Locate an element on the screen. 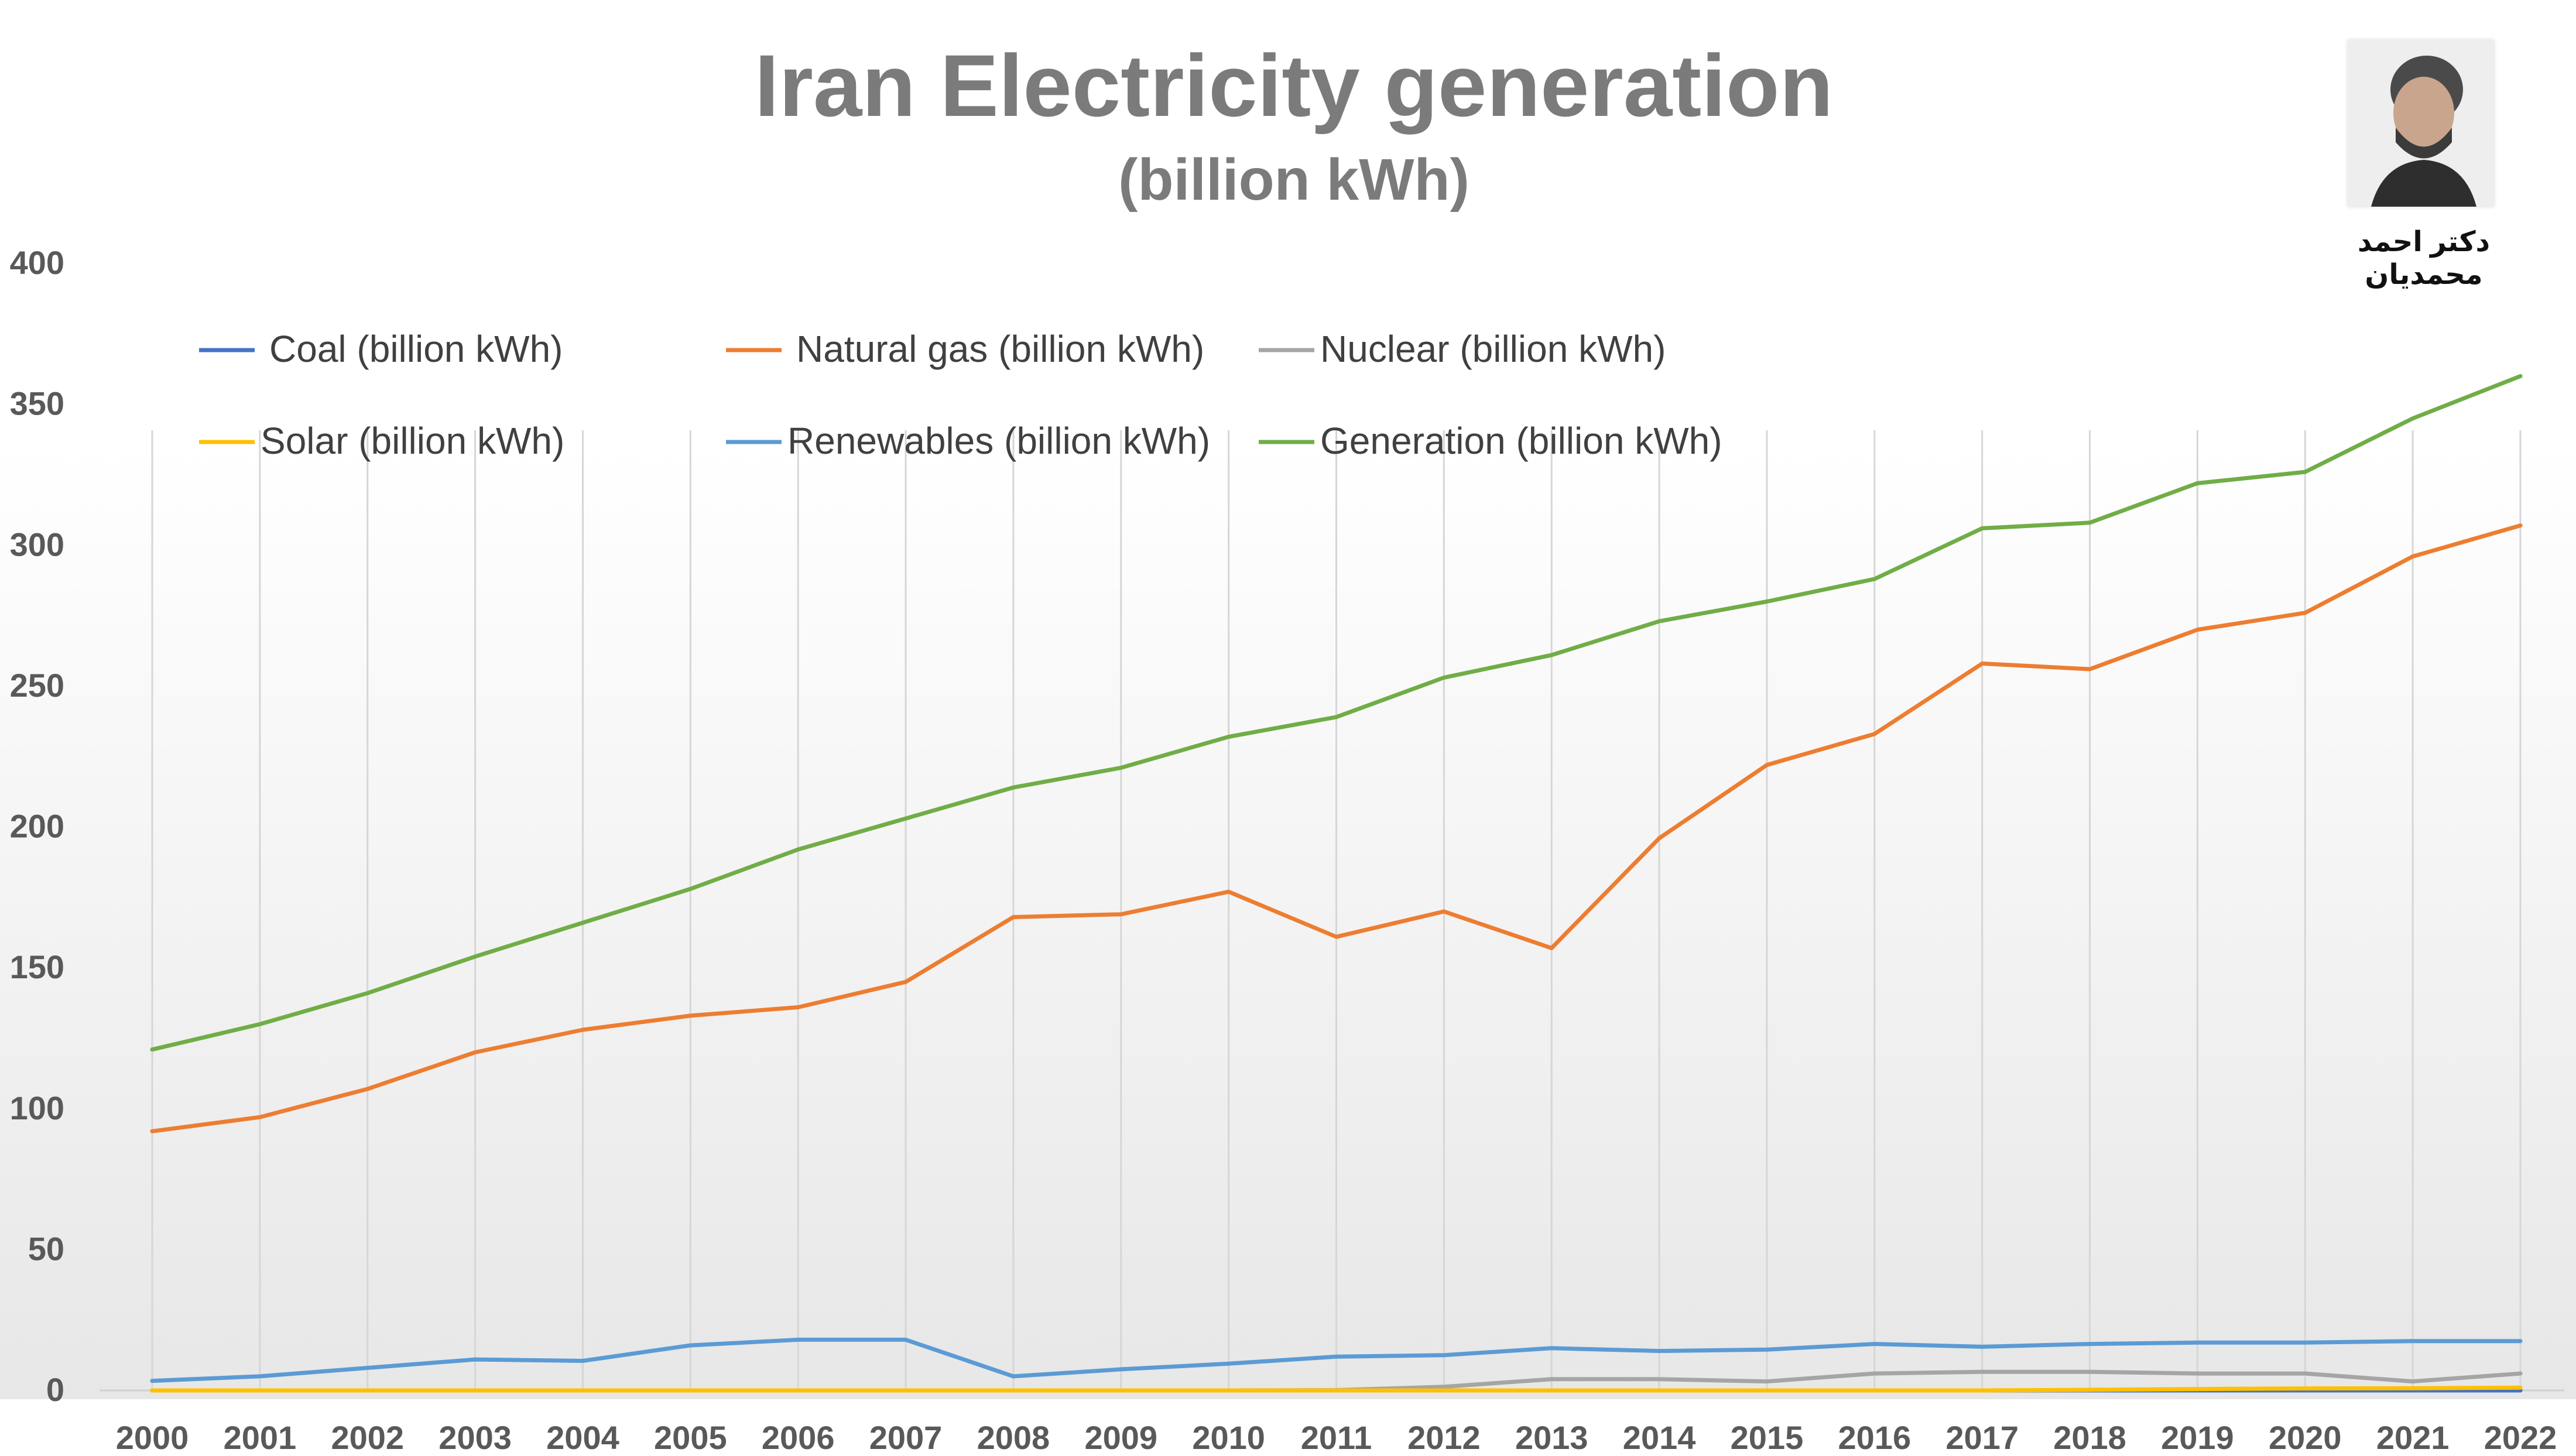  x-tick-label: 2005 is located at coordinates (690, 1437).